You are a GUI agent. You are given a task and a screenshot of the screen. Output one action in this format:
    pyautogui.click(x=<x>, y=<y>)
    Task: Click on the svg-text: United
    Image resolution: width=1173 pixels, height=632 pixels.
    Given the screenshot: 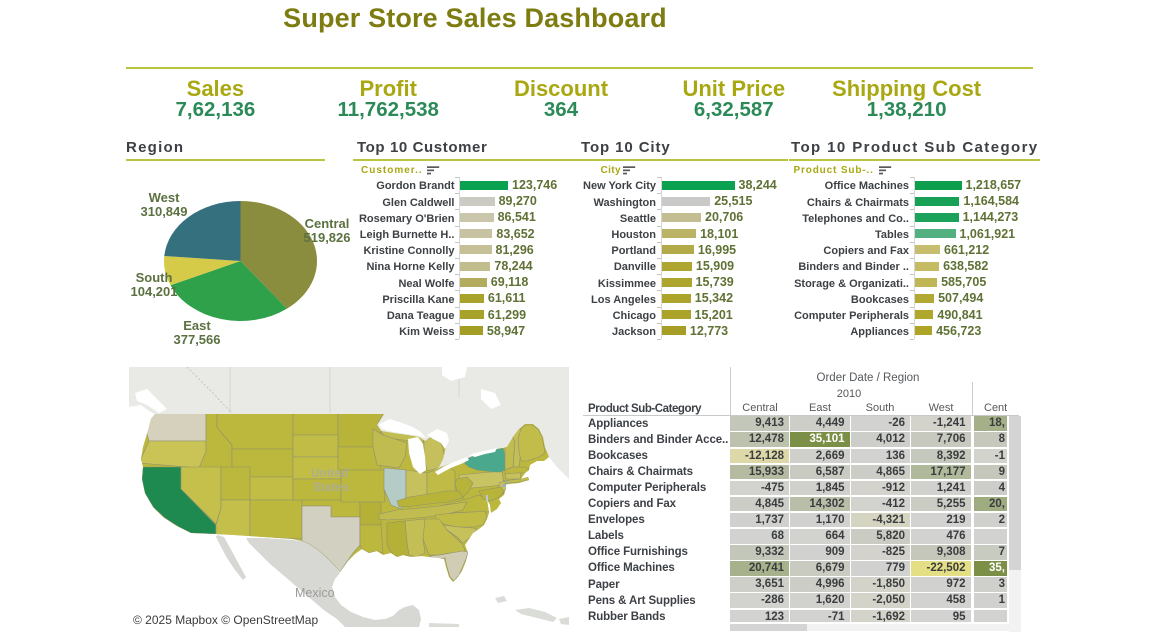 What is the action you would take?
    pyautogui.click(x=329, y=473)
    